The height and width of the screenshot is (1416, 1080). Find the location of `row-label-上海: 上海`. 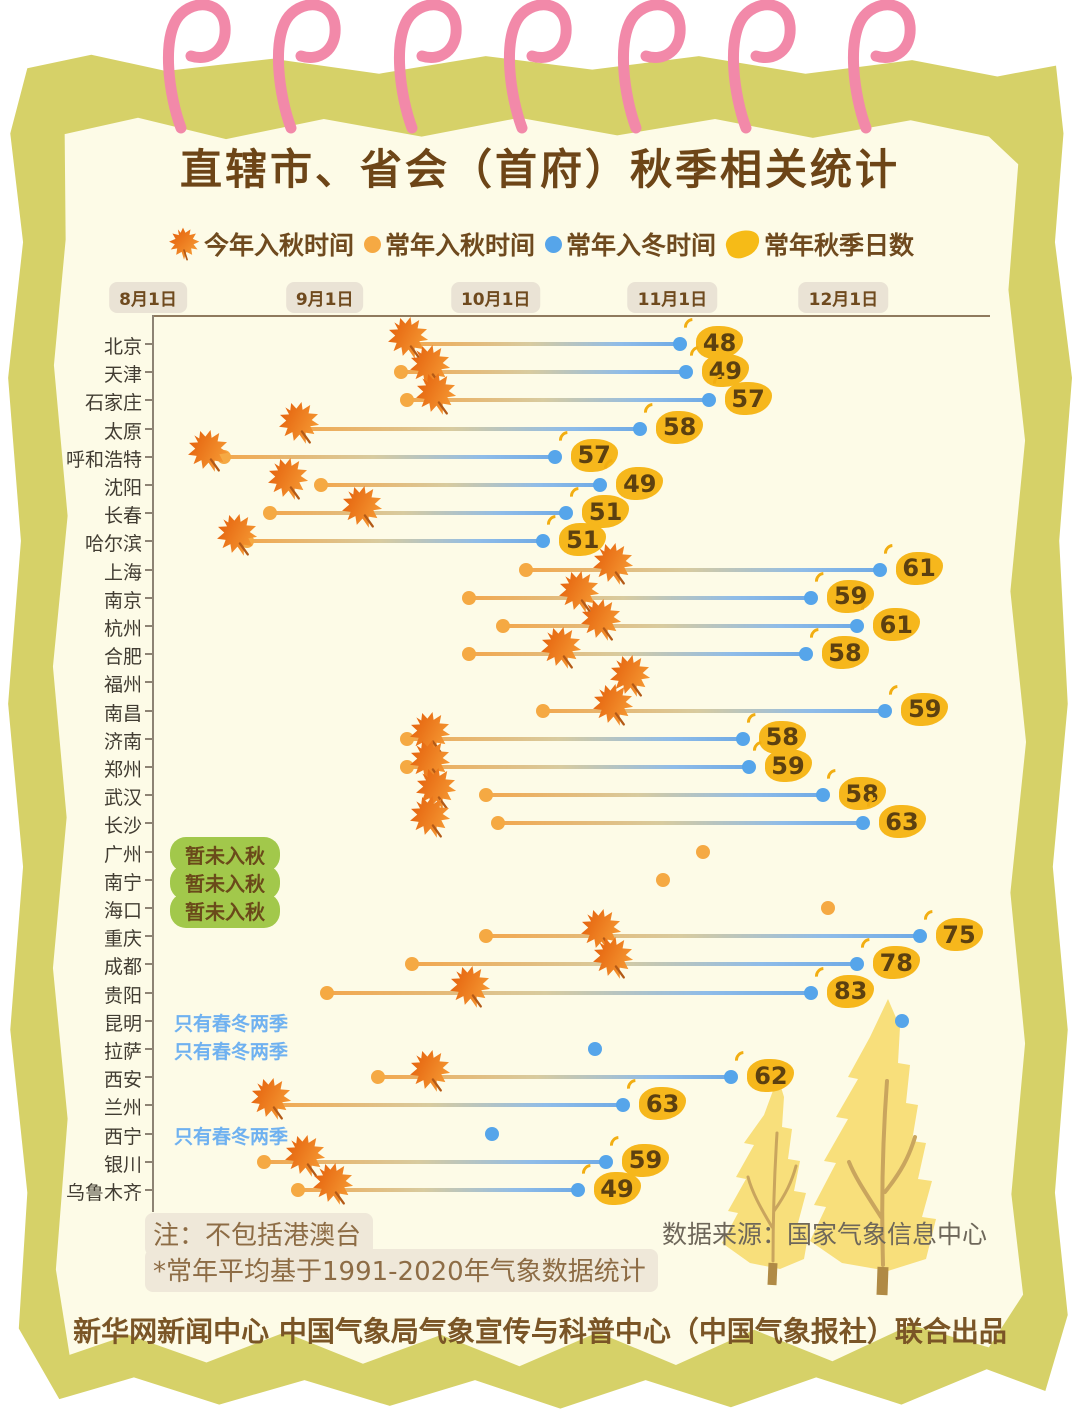

row-label-上海: 上海 is located at coordinates (122, 572).